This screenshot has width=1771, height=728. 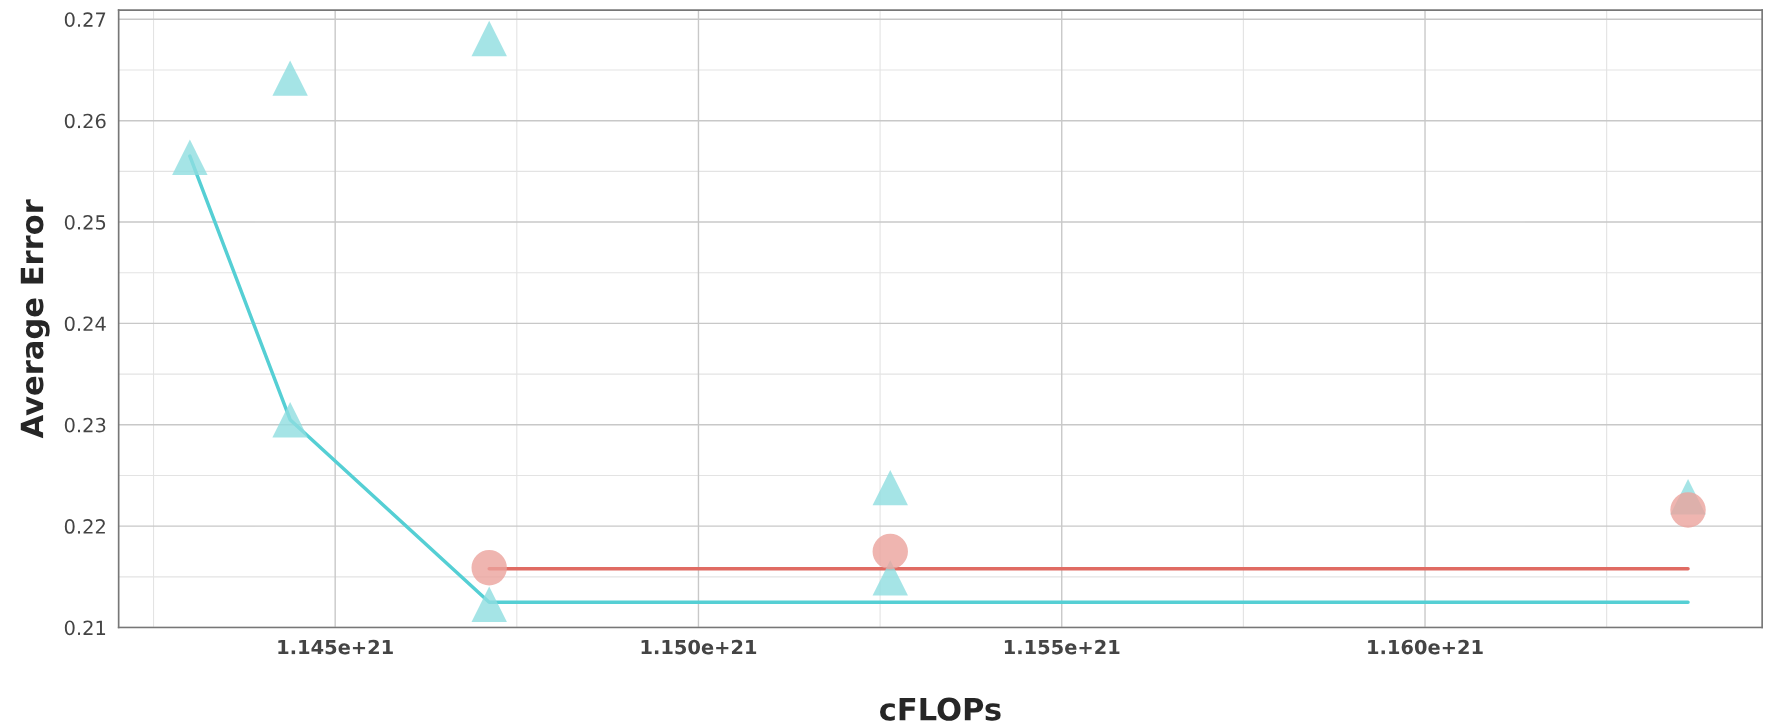 What do you see at coordinates (35, 319) in the screenshot?
I see `y-axis-title: Average Error` at bounding box center [35, 319].